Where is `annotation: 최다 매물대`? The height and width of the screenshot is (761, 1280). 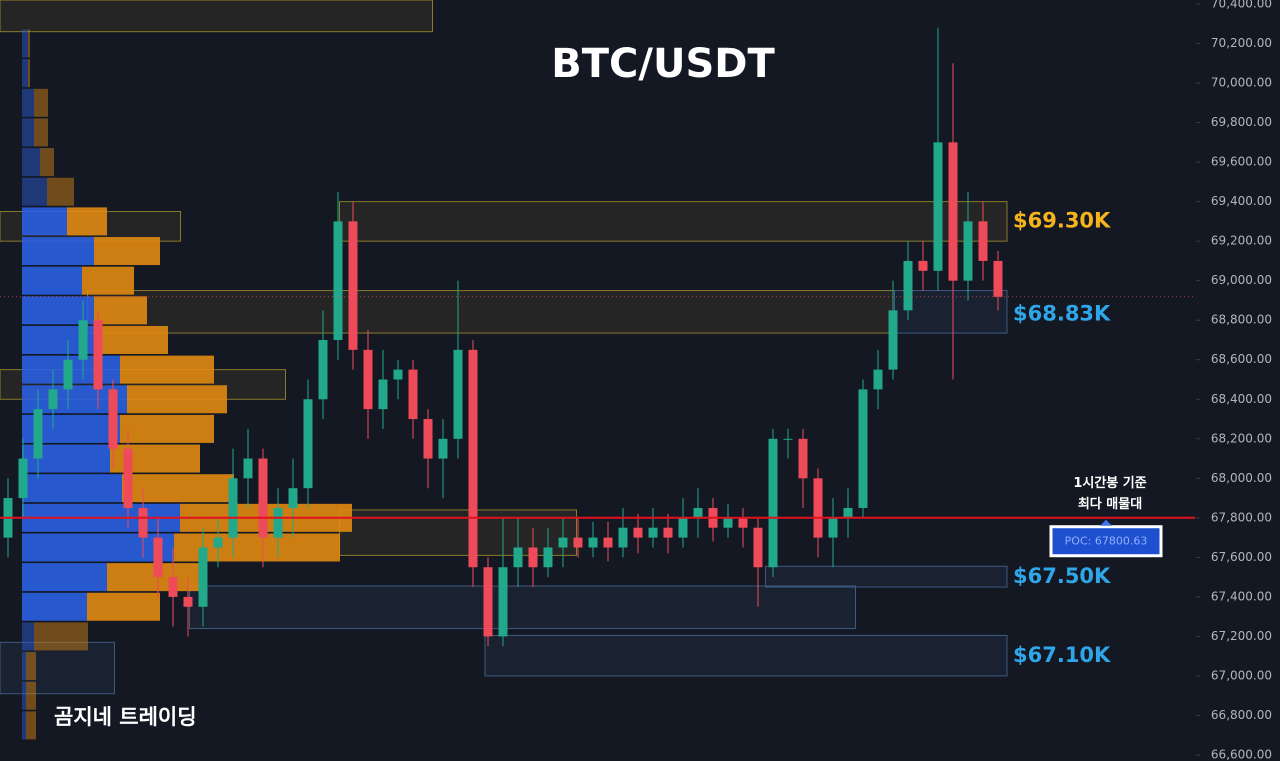
annotation: 최다 매물대 is located at coordinates (1110, 504).